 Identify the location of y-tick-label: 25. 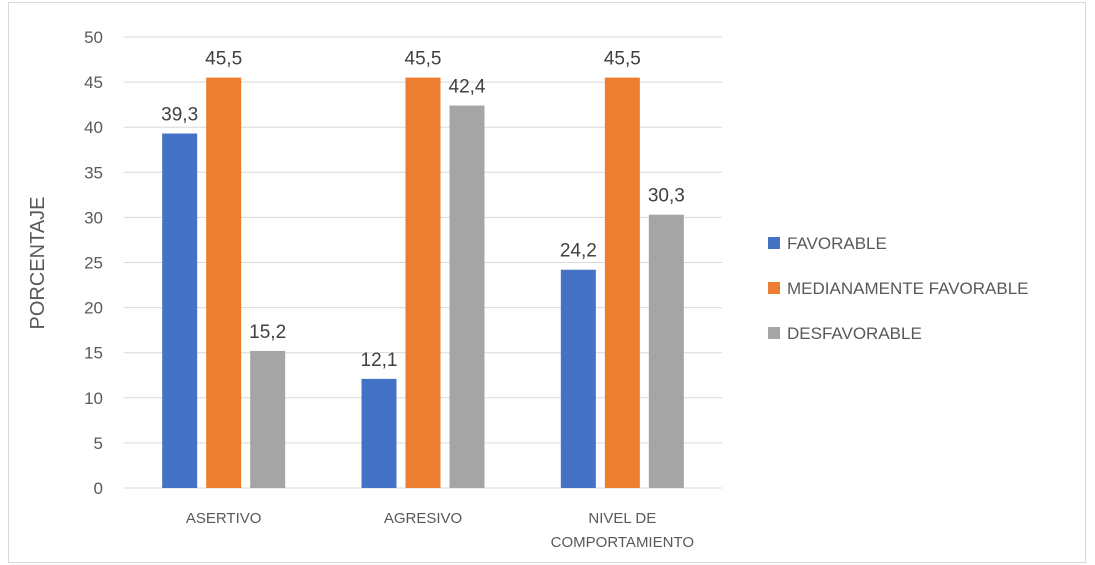
(93, 263).